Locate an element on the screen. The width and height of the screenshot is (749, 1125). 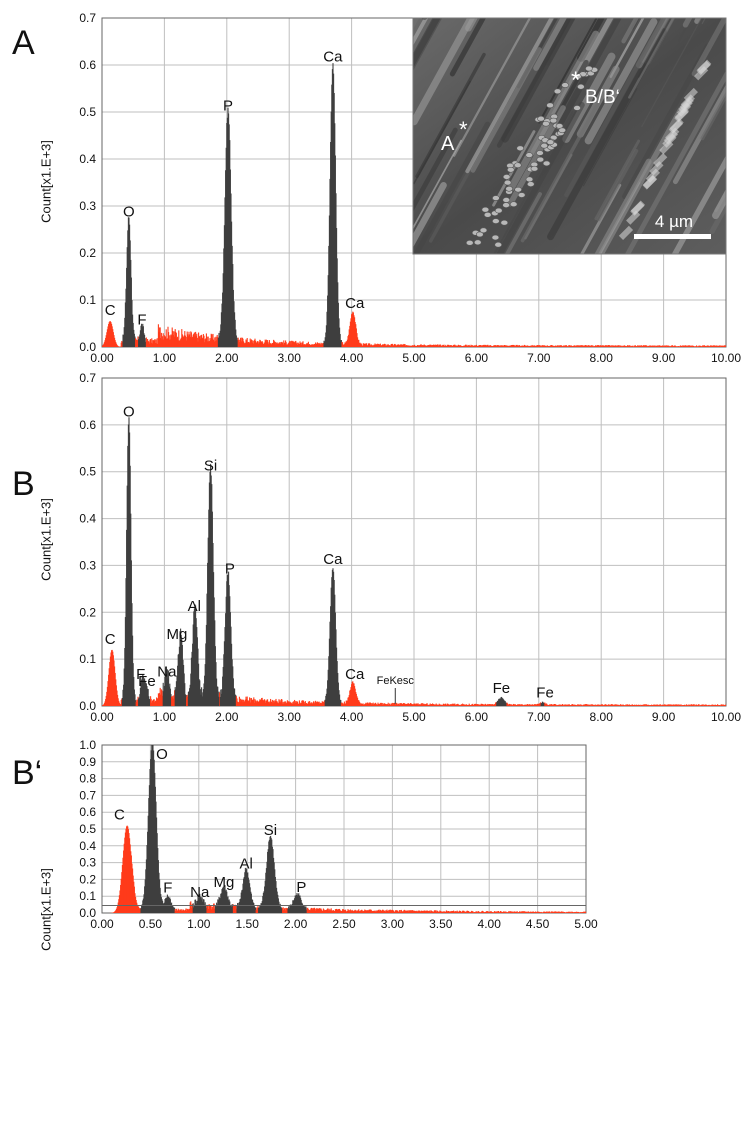
peak-label: Al is located at coordinates (246, 863).